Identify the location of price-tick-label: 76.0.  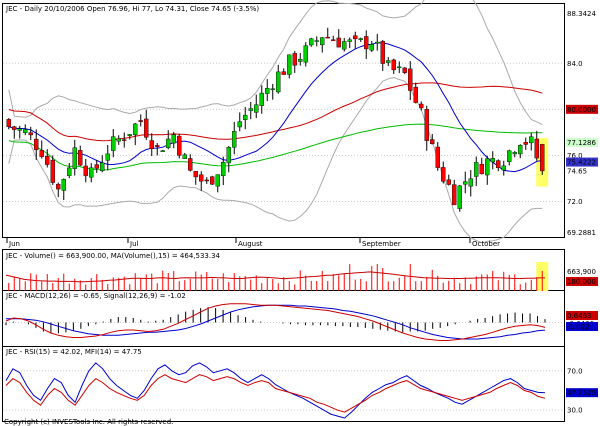
(575, 156).